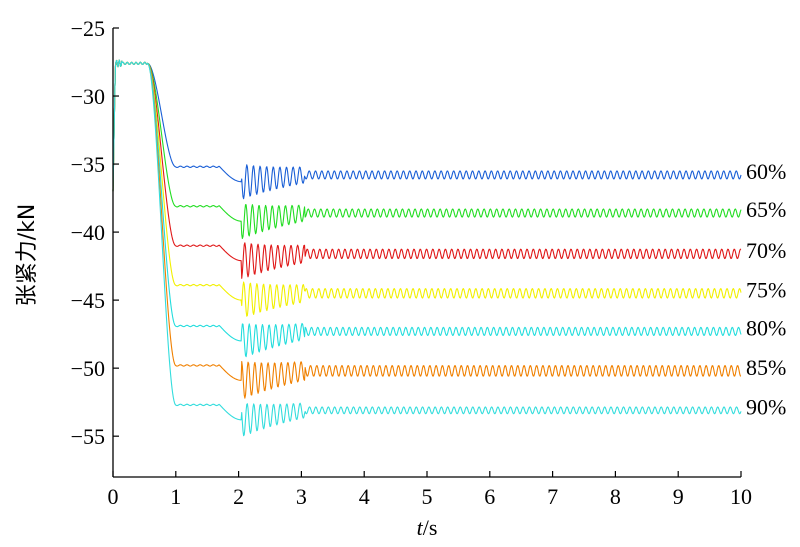 Image resolution: width=800 pixels, height=547 pixels. Describe the element at coordinates (615, 496) in the screenshot. I see `x-tick-label: 8` at that location.